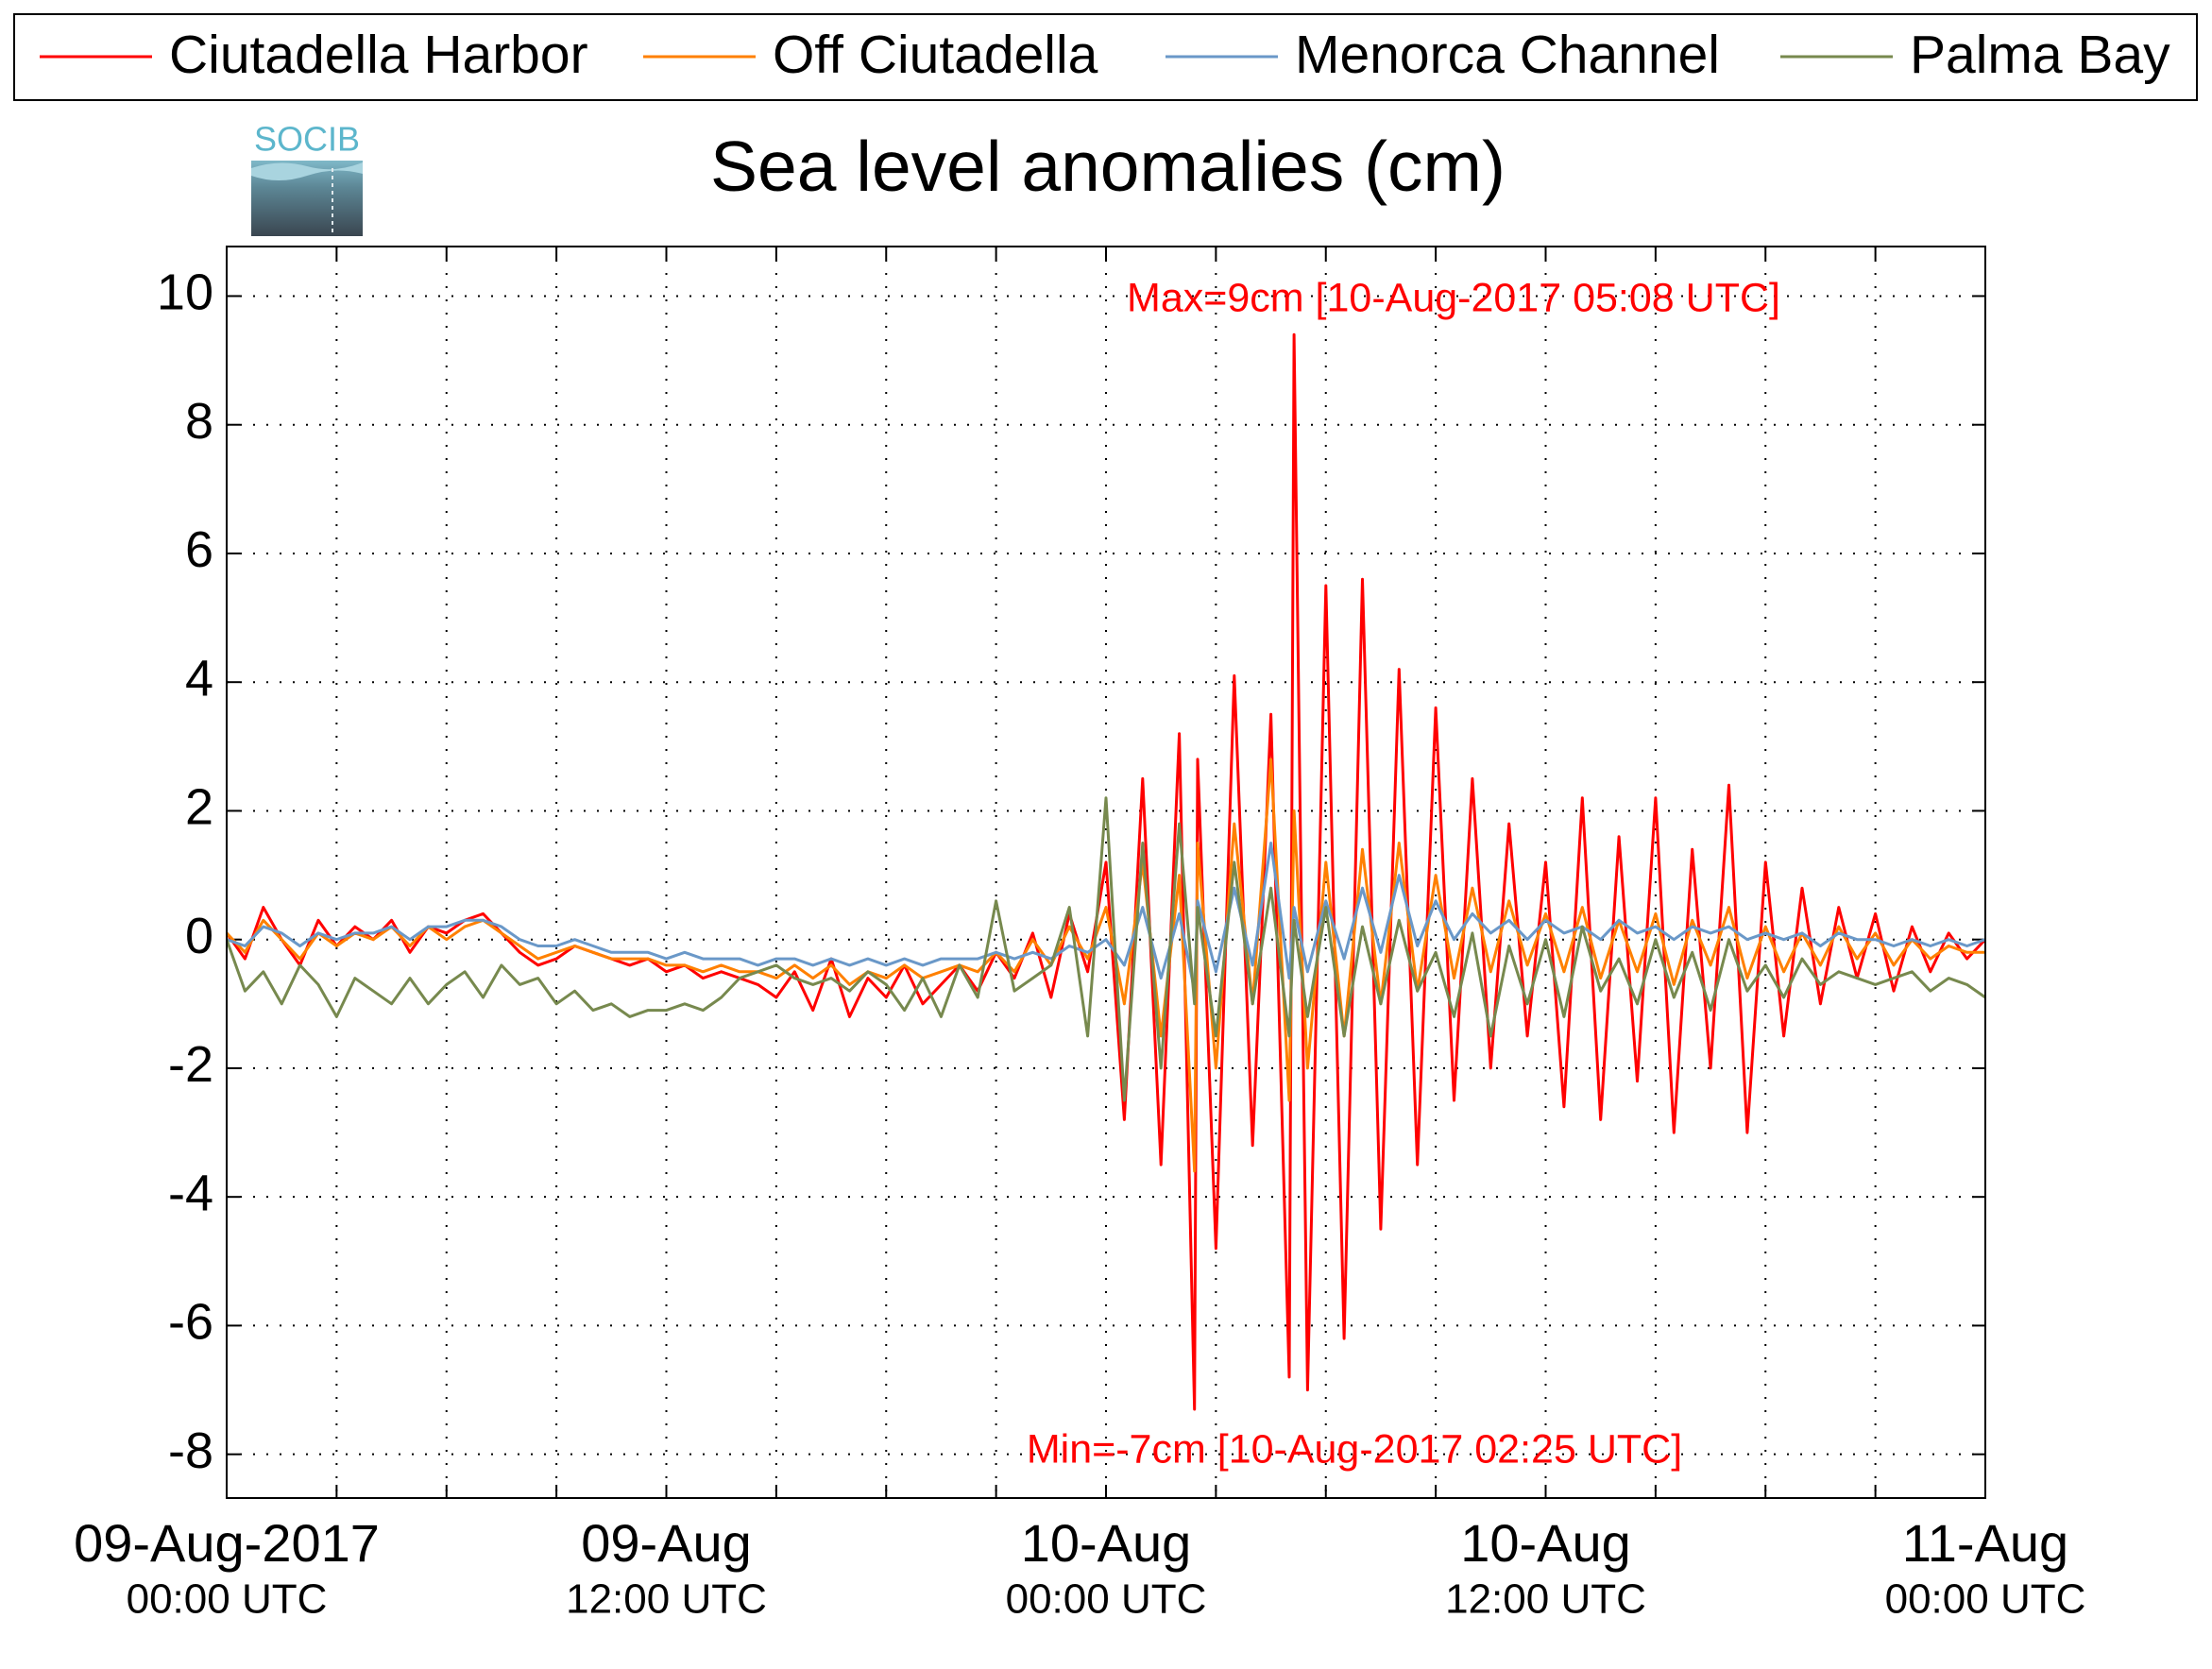 The image size is (2212, 1669). Describe the element at coordinates (1507, 55) in the screenshot. I see `legend-label: Menorca Channel` at that location.